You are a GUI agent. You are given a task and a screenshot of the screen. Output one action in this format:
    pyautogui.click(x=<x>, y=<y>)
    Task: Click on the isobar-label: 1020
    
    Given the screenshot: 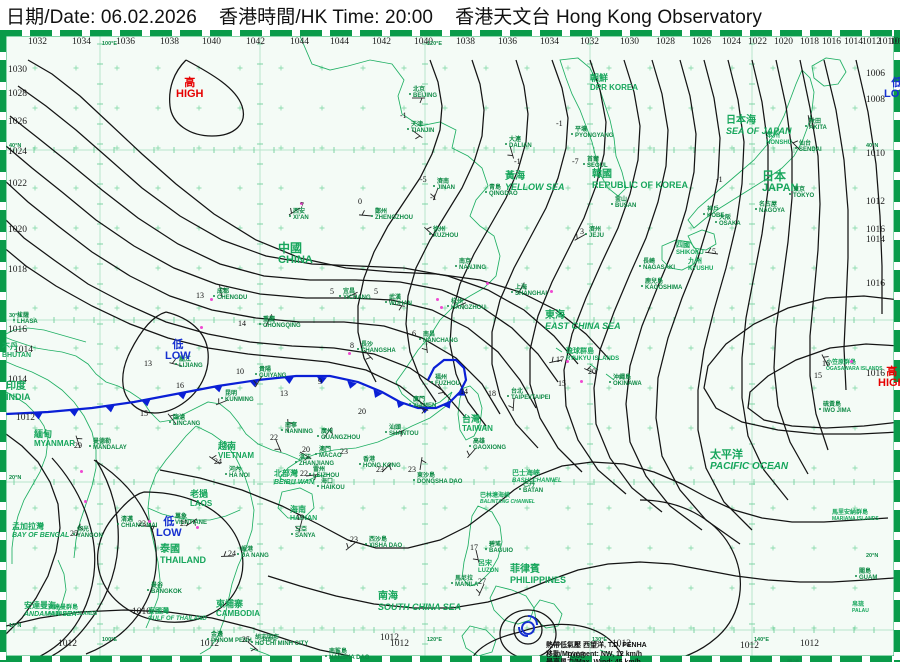 What is the action you would take?
    pyautogui.click(x=783, y=42)
    